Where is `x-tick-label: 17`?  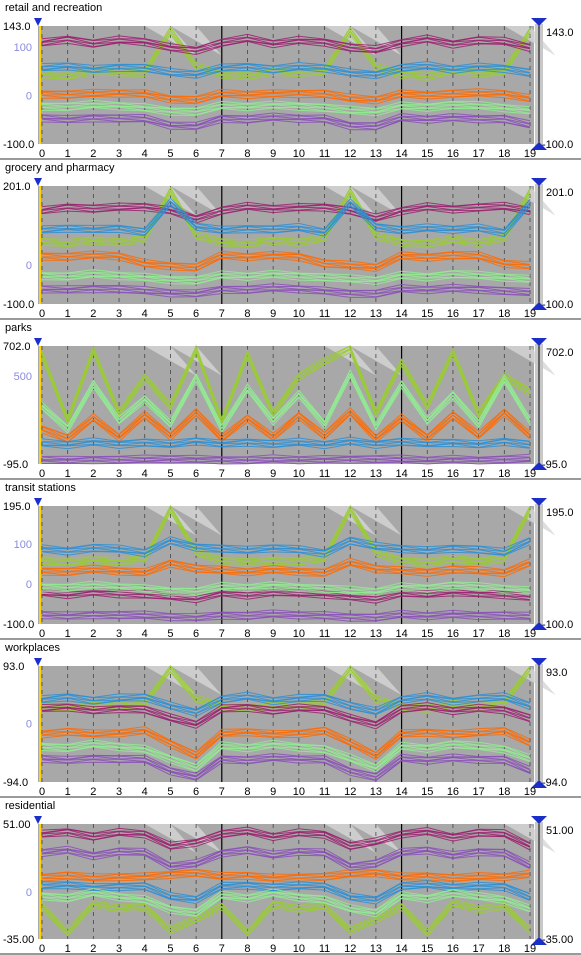
x-tick-label: 17 is located at coordinates (479, 634).